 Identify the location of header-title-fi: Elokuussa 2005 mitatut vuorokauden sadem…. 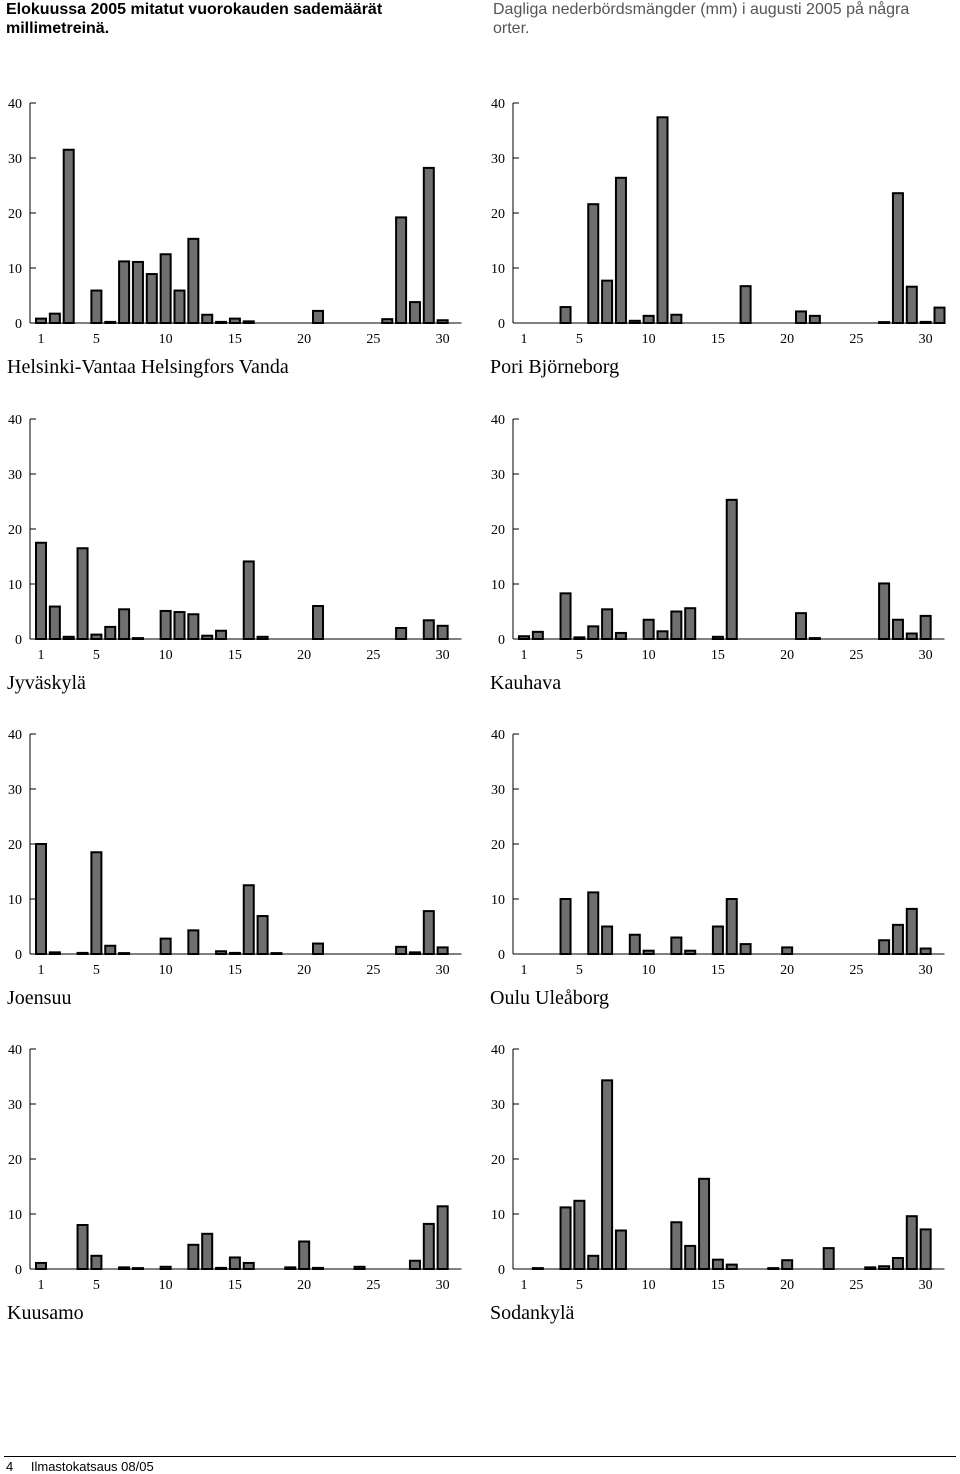
(194, 19).